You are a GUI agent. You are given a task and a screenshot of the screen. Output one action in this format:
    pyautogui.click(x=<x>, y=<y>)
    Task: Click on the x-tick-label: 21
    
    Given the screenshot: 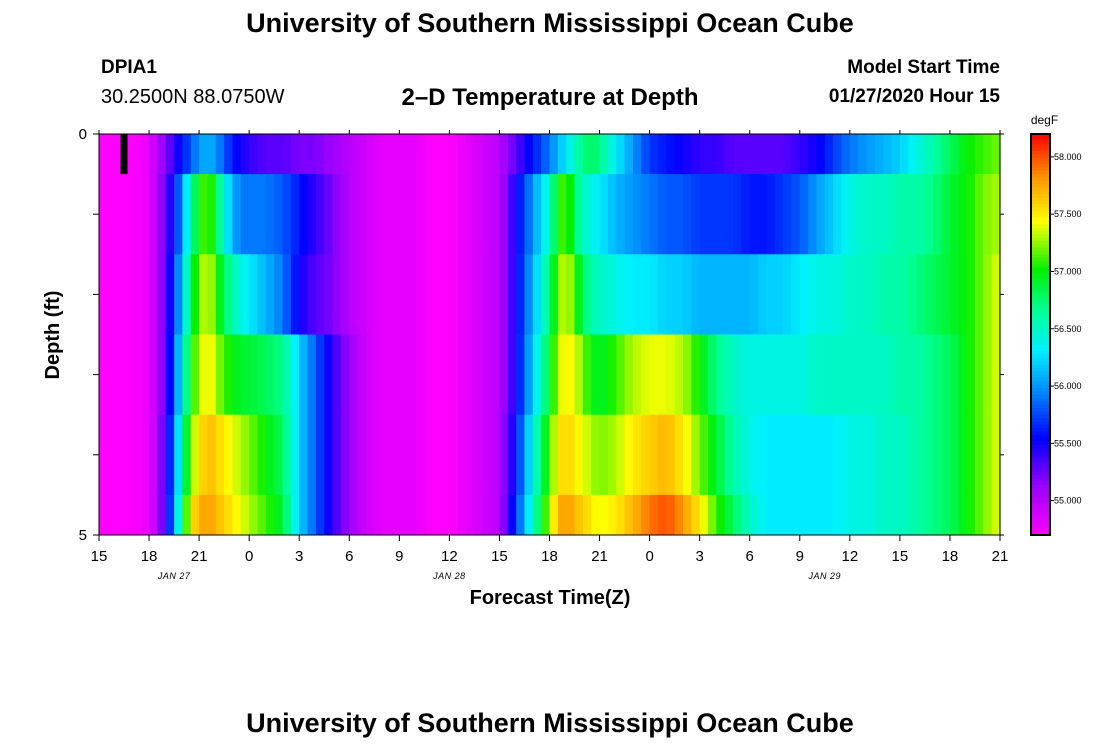 What is the action you would take?
    pyautogui.click(x=599, y=556)
    